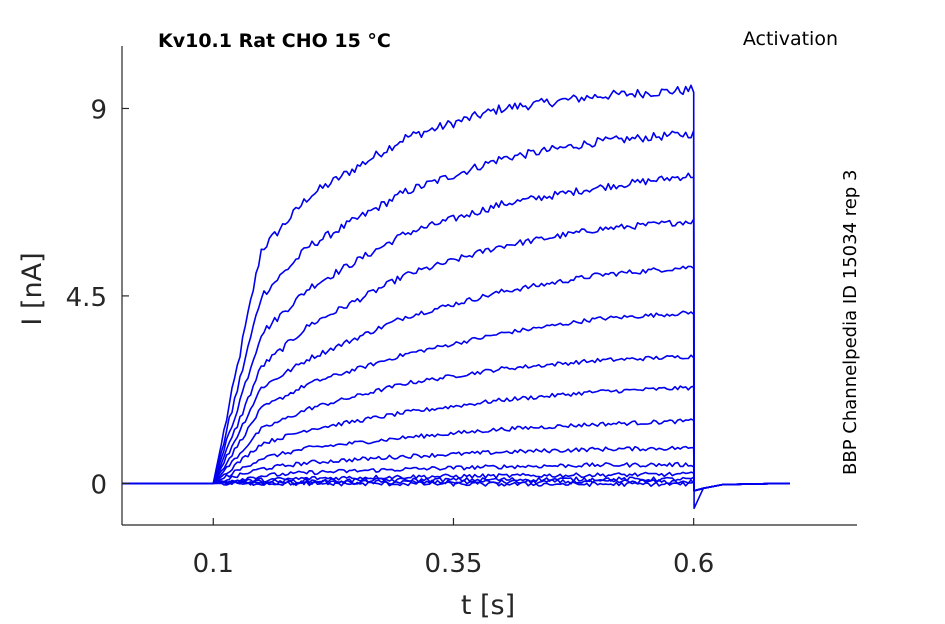  What do you see at coordinates (274, 41) in the screenshot?
I see `chart-title: Kv10.1 Rat CHO 15 °C` at bounding box center [274, 41].